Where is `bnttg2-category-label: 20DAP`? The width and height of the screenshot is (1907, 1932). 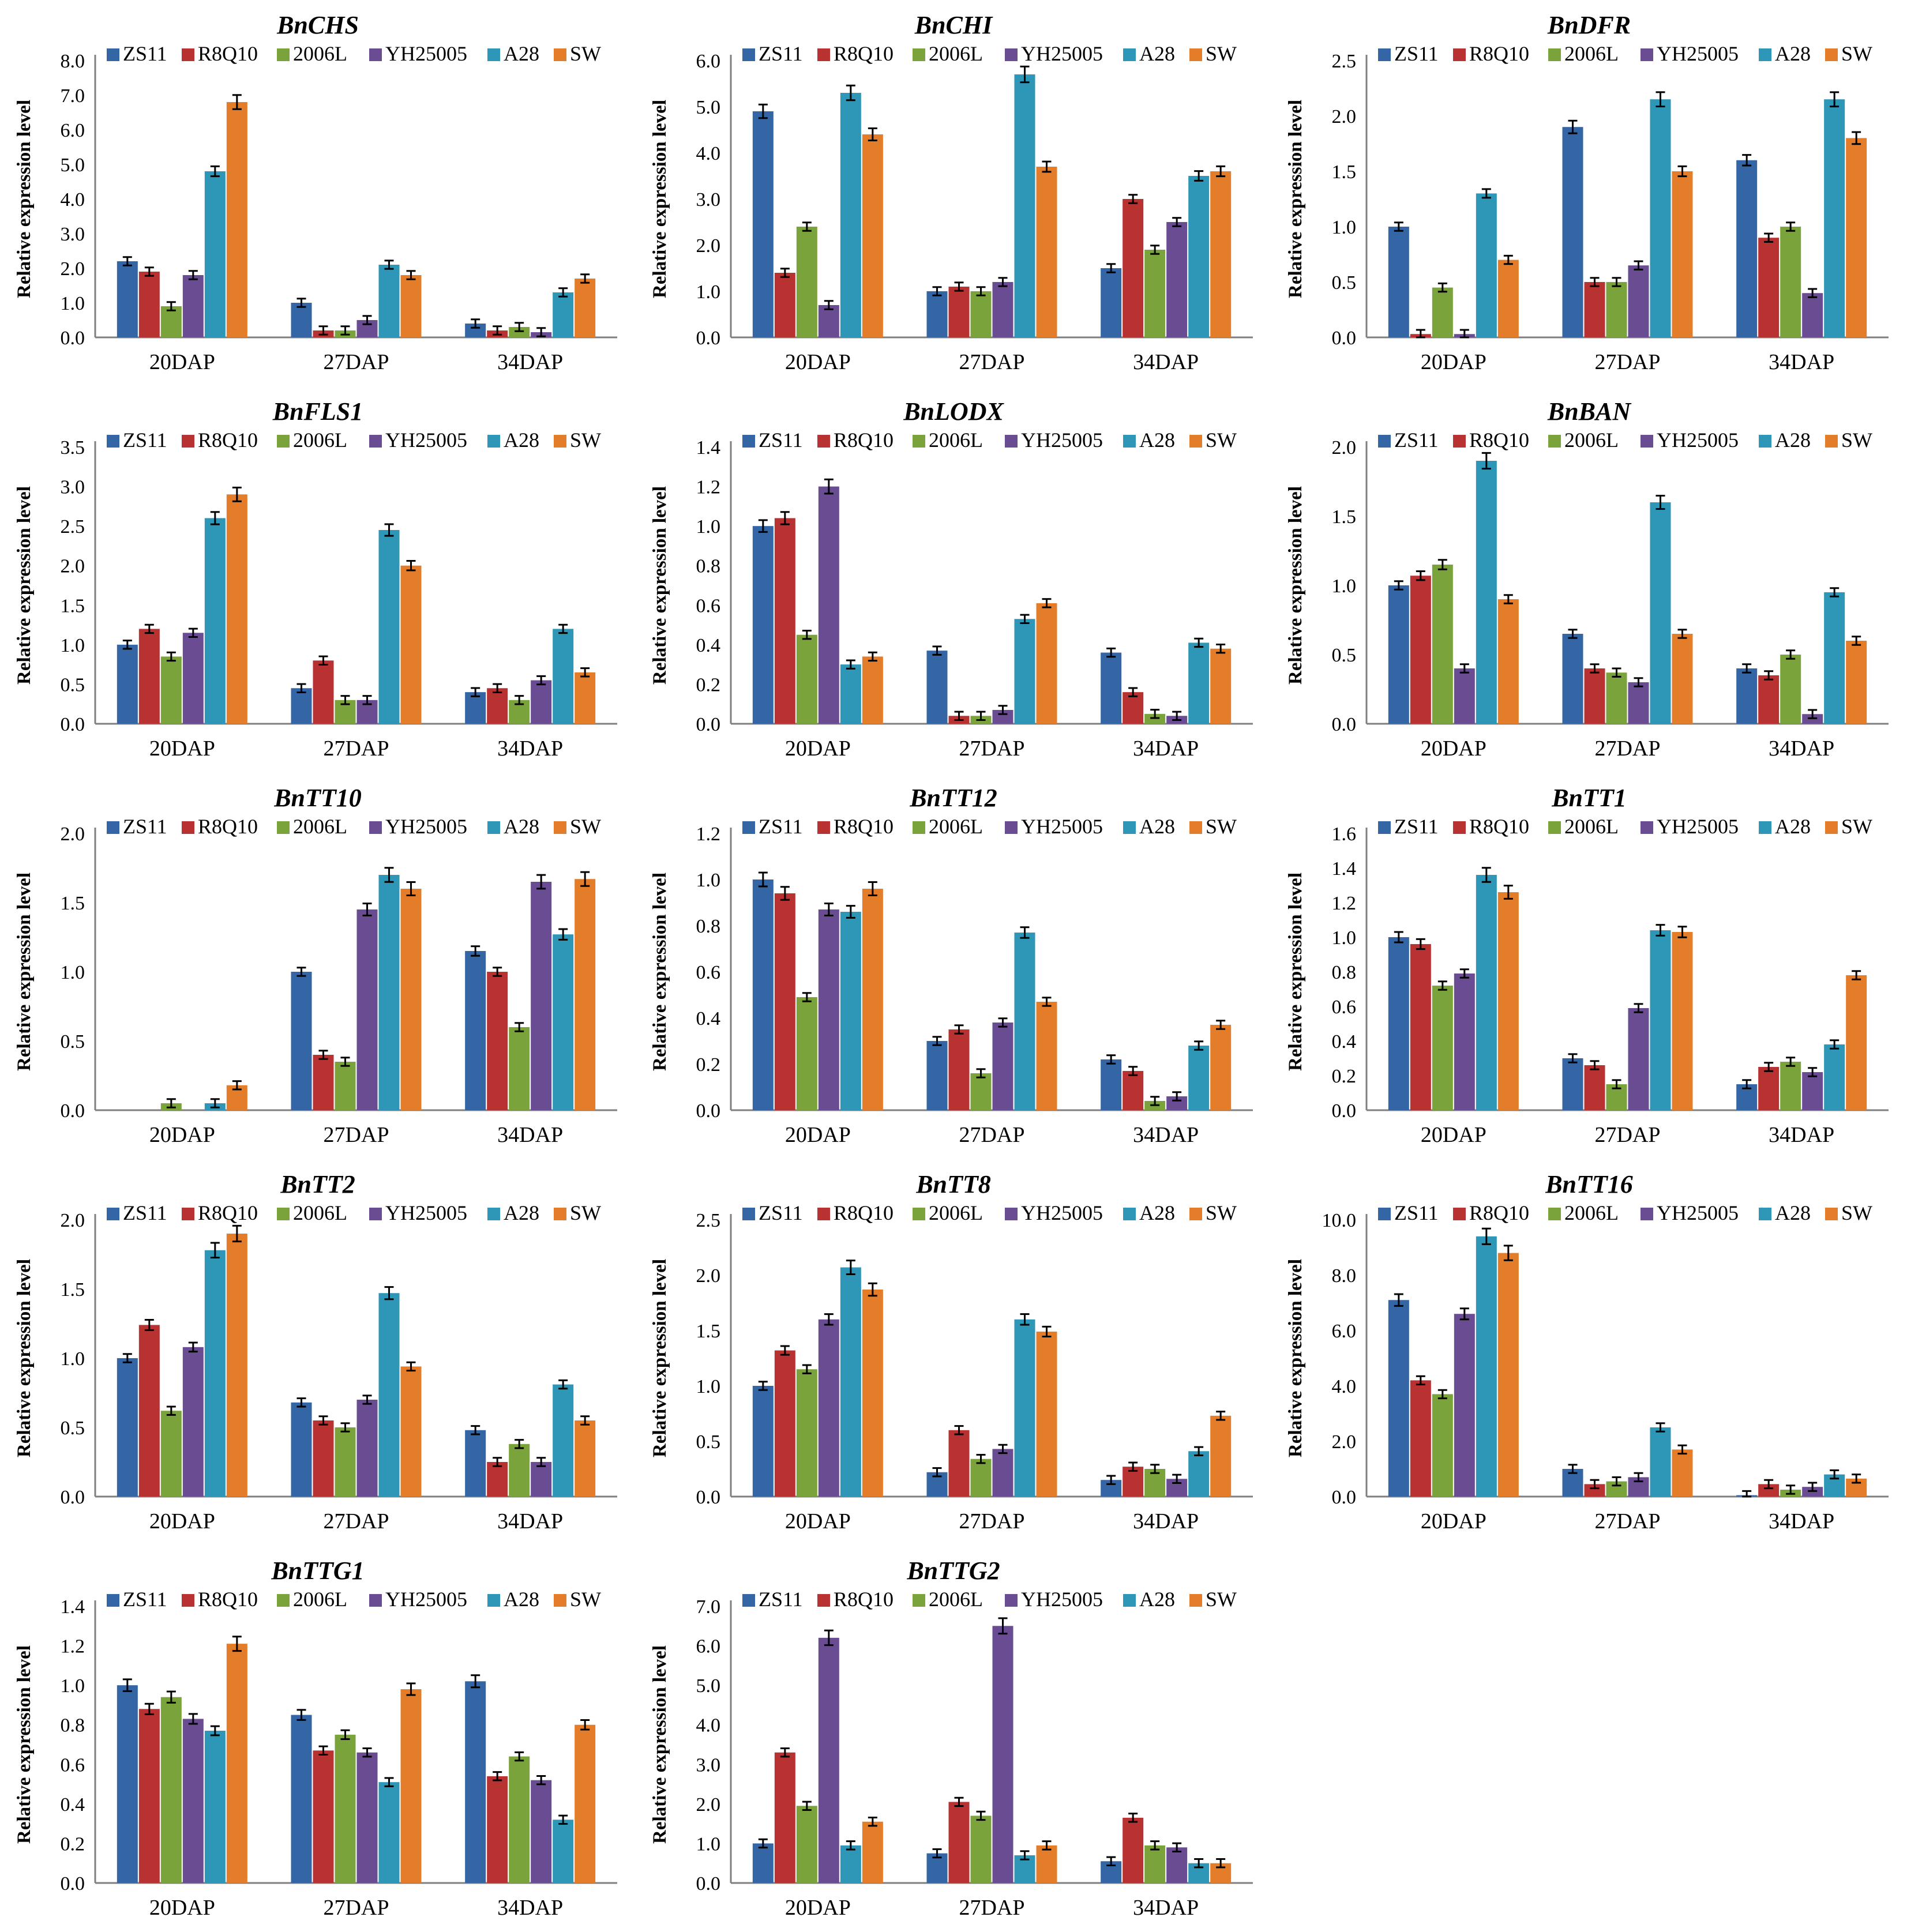 bnttg2-category-label: 20DAP is located at coordinates (818, 1908).